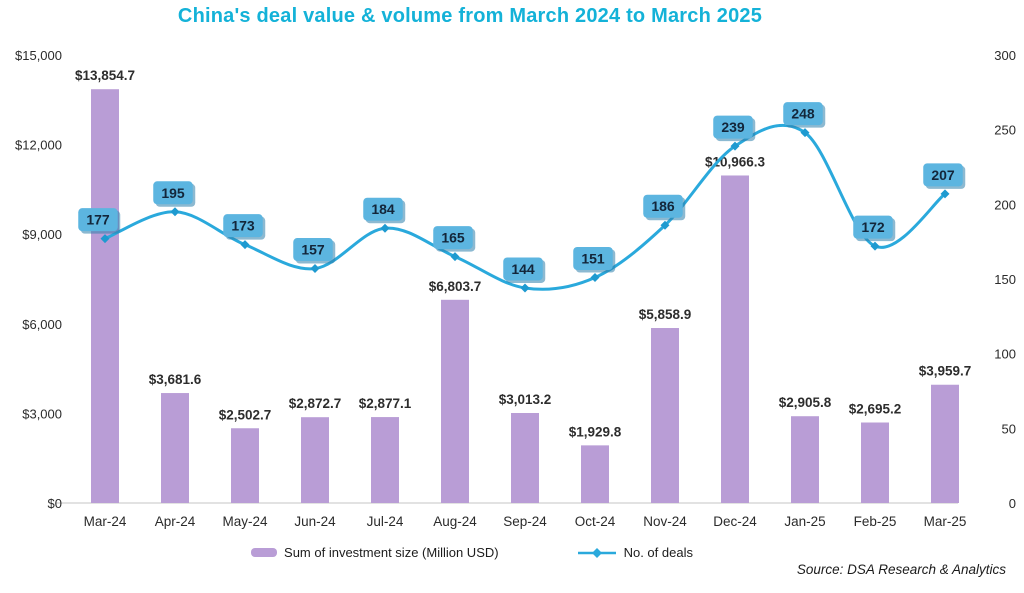  What do you see at coordinates (658, 552) in the screenshot?
I see `legend-label-deals: No. of deals` at bounding box center [658, 552].